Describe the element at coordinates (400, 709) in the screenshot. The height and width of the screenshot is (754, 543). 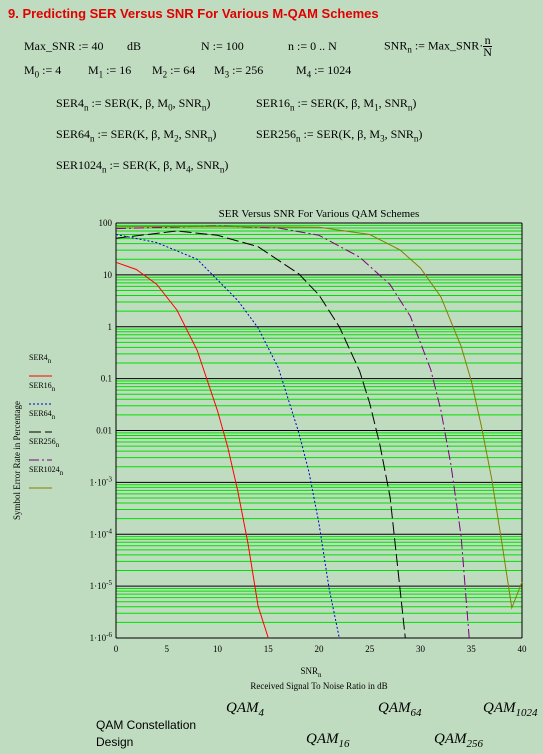
I see `qam-label-64: QAM64` at that location.